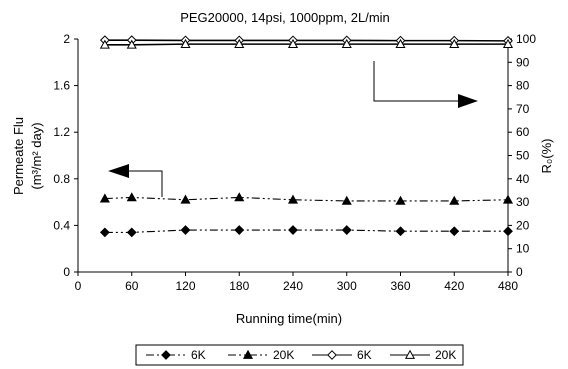 The width and height of the screenshot is (568, 369). I want to click on series-line-20k-left, so click(306, 199).